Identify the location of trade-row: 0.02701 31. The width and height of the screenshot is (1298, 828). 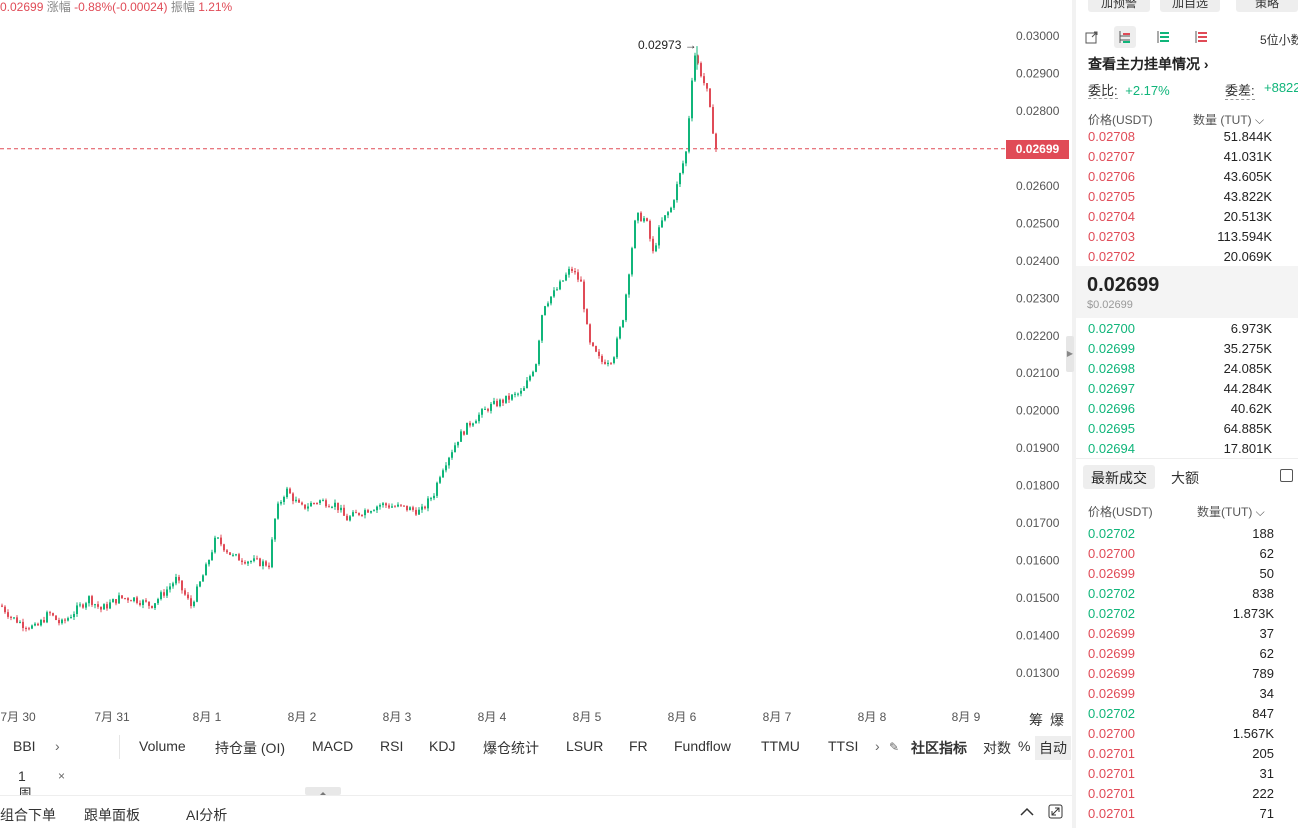
(1181, 774).